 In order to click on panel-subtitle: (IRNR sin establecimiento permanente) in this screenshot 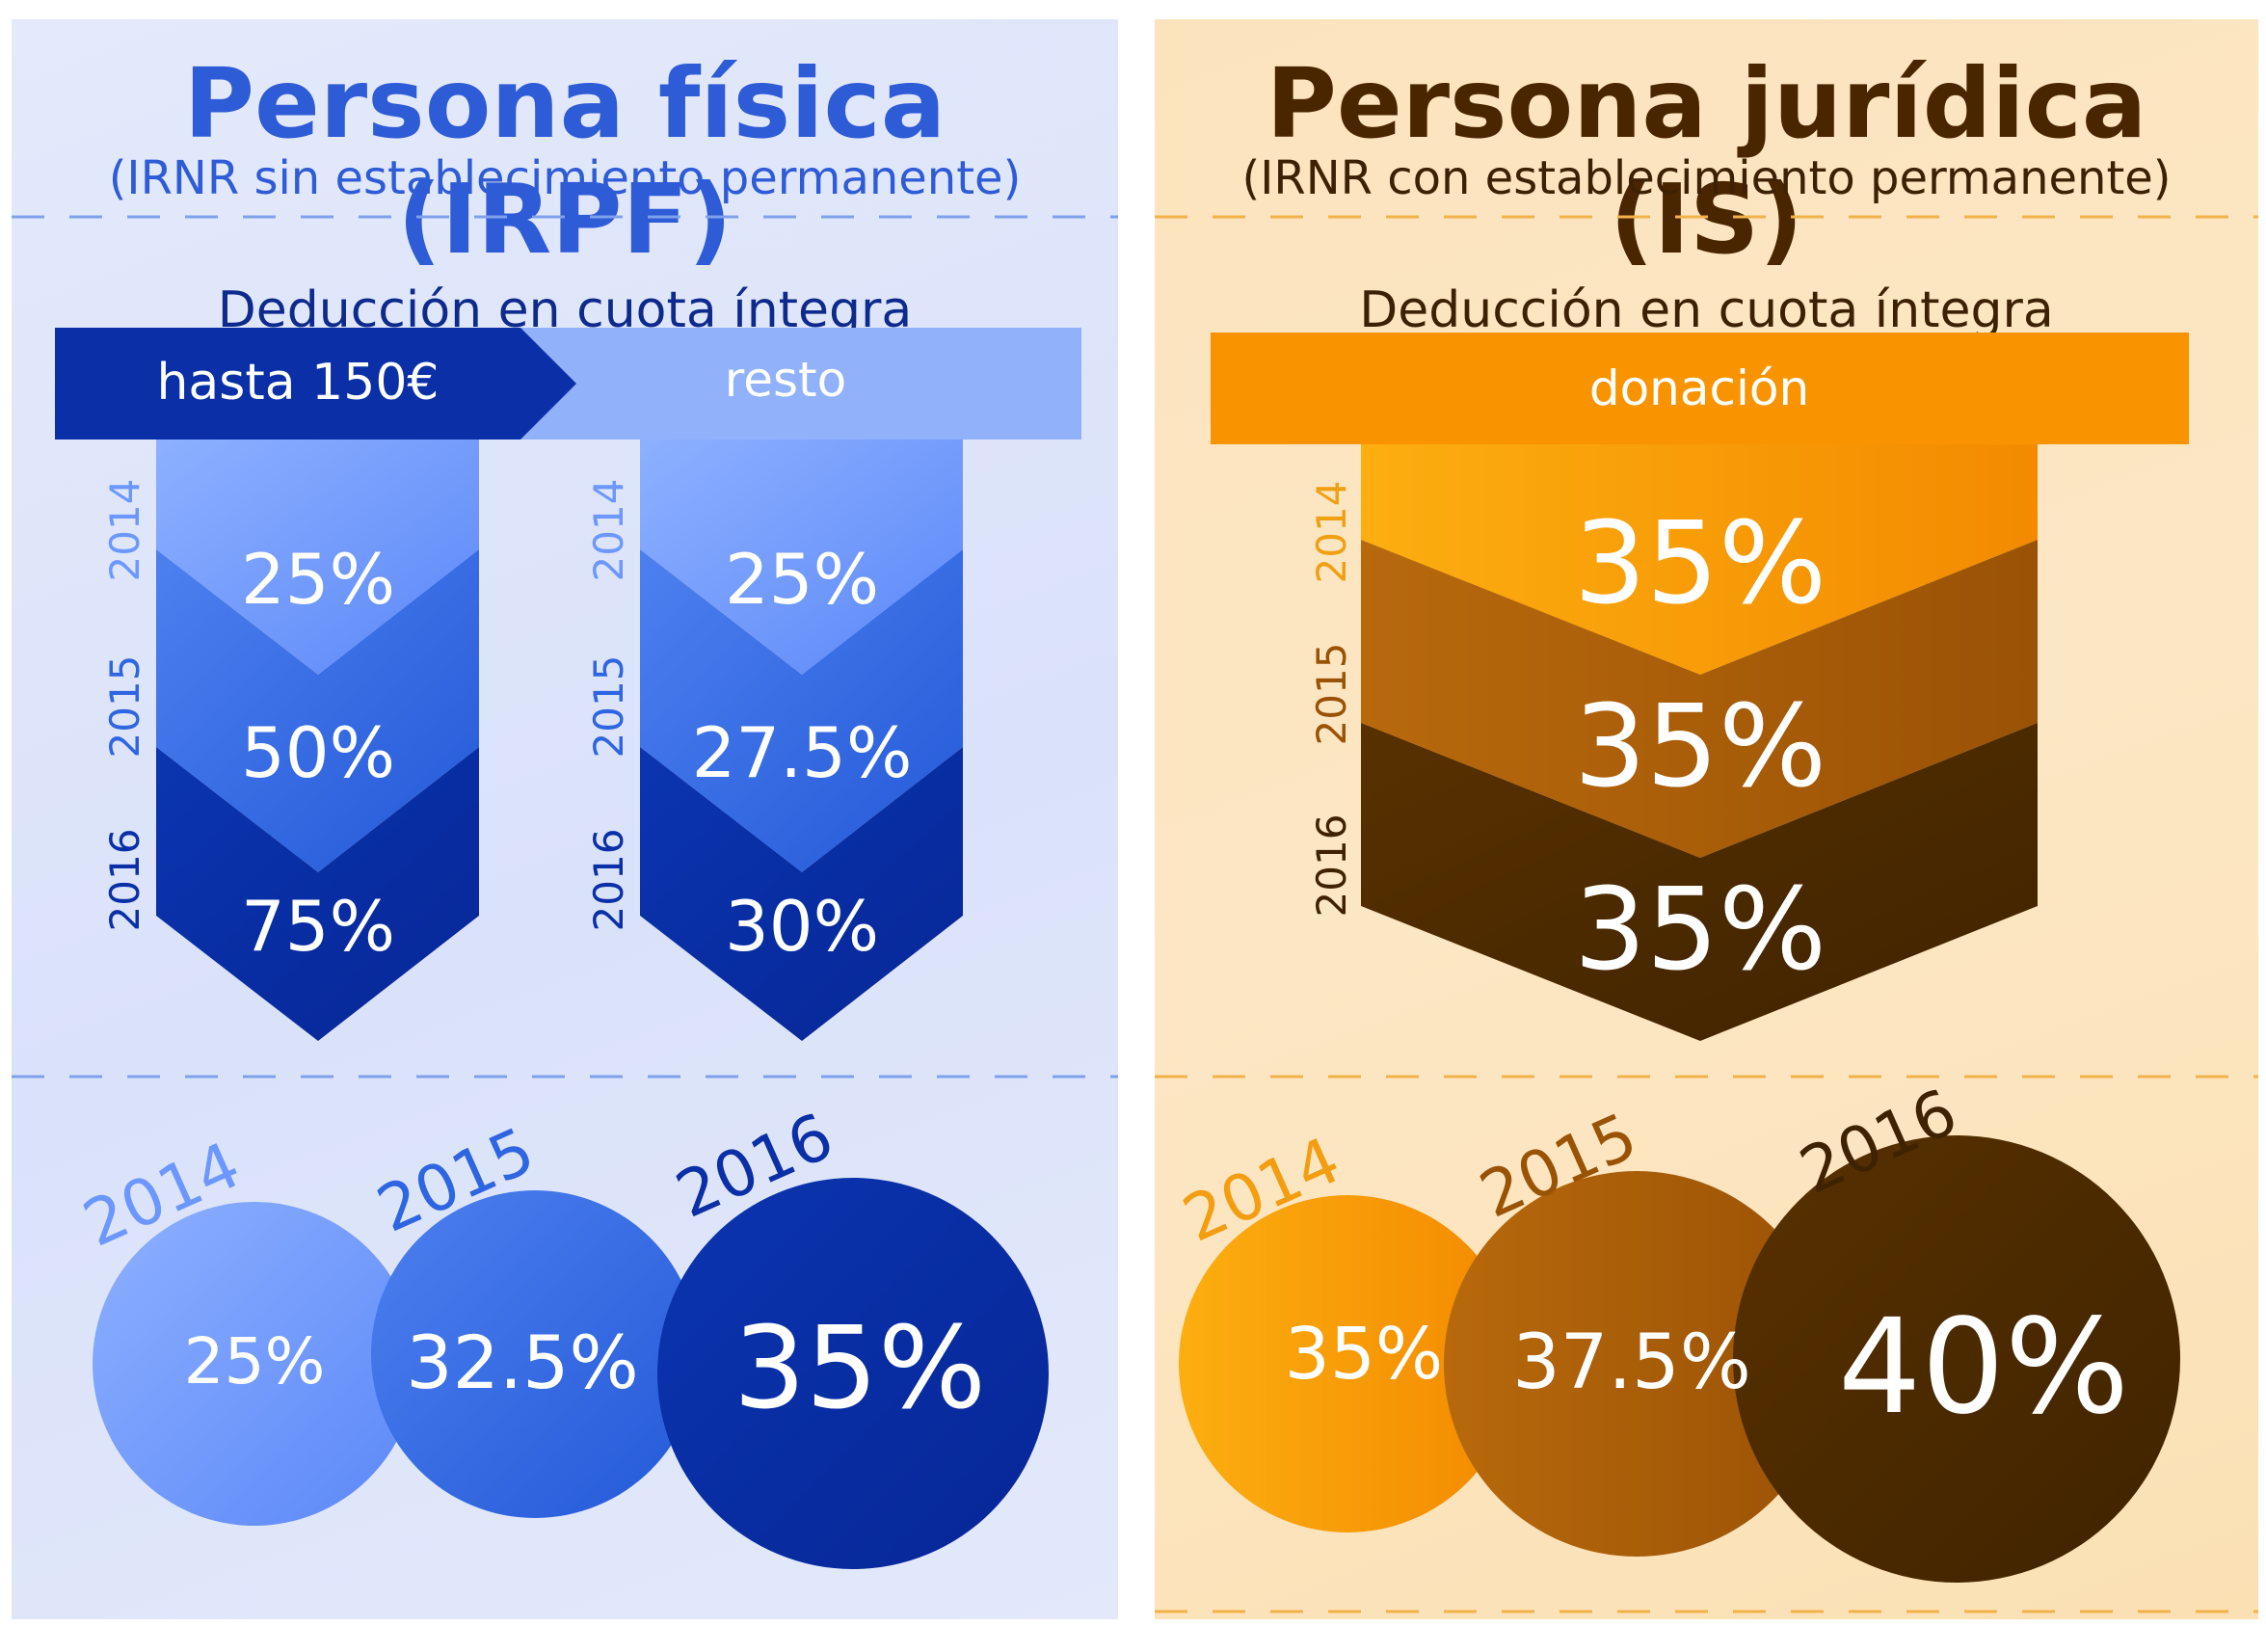, I will do `click(565, 178)`.